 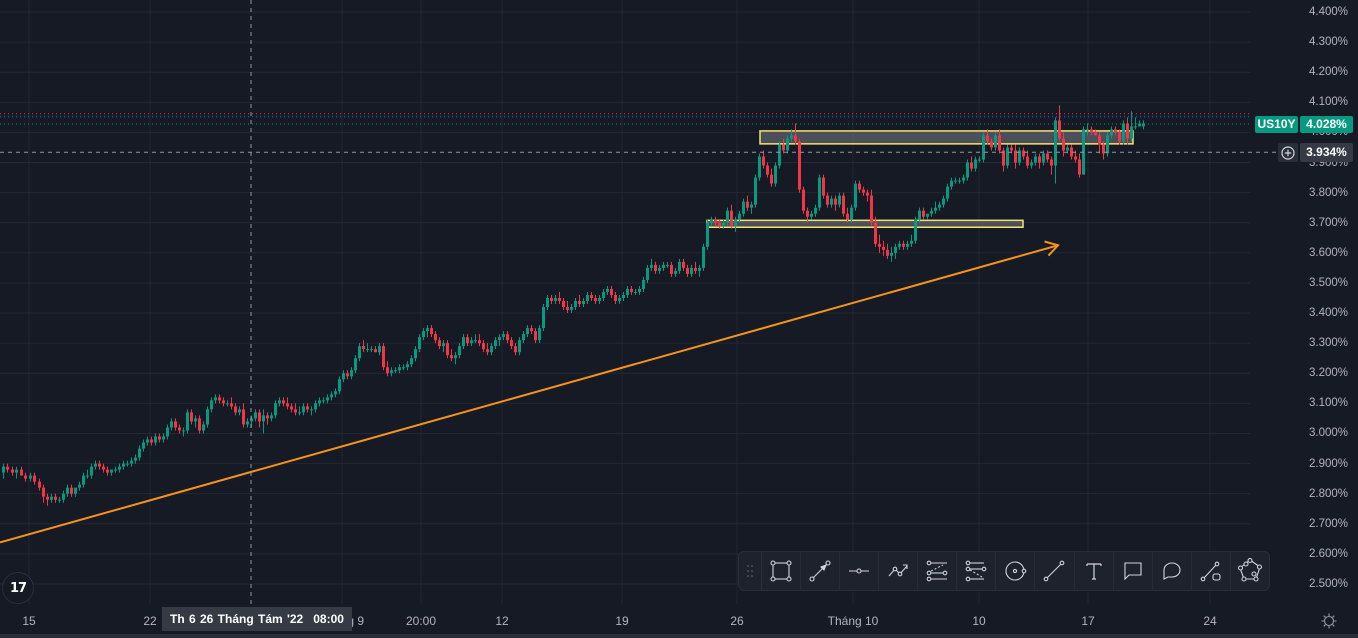 I want to click on rectangle-tool-button, so click(x=781, y=571).